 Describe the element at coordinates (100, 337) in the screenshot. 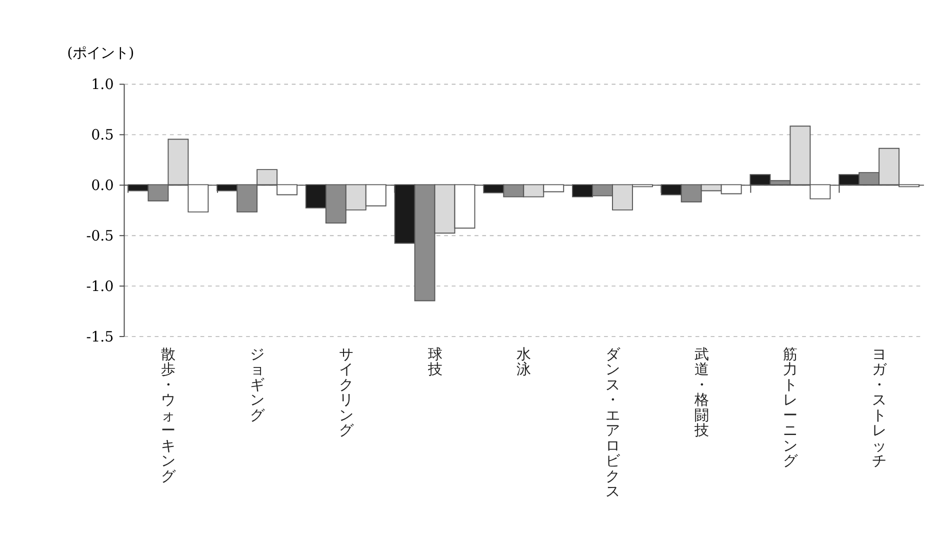

I see `y-tick-label: -1.5` at that location.